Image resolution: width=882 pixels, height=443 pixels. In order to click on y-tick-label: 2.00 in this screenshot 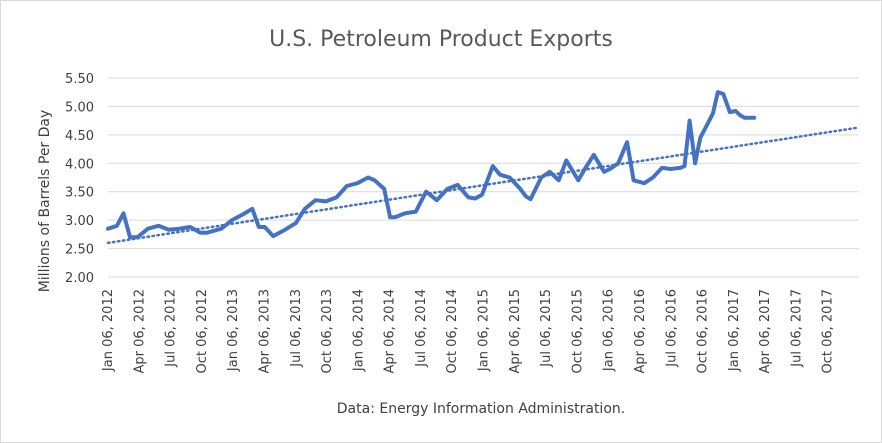, I will do `click(79, 278)`.